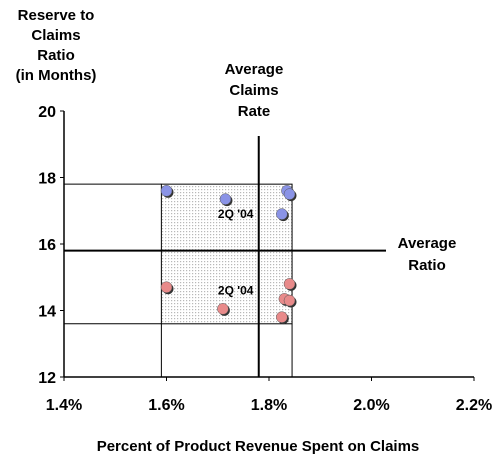 The width and height of the screenshot is (500, 470). What do you see at coordinates (226, 254) in the screenshot?
I see `shaded-region` at bounding box center [226, 254].